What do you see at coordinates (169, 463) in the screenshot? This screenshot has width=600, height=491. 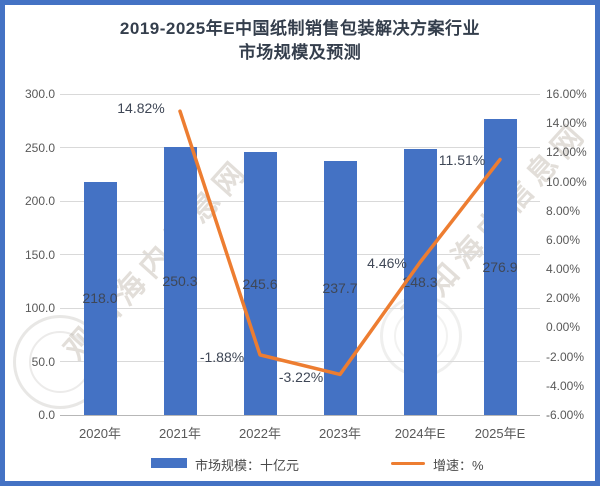 I see `legend-market-swatch` at bounding box center [169, 463].